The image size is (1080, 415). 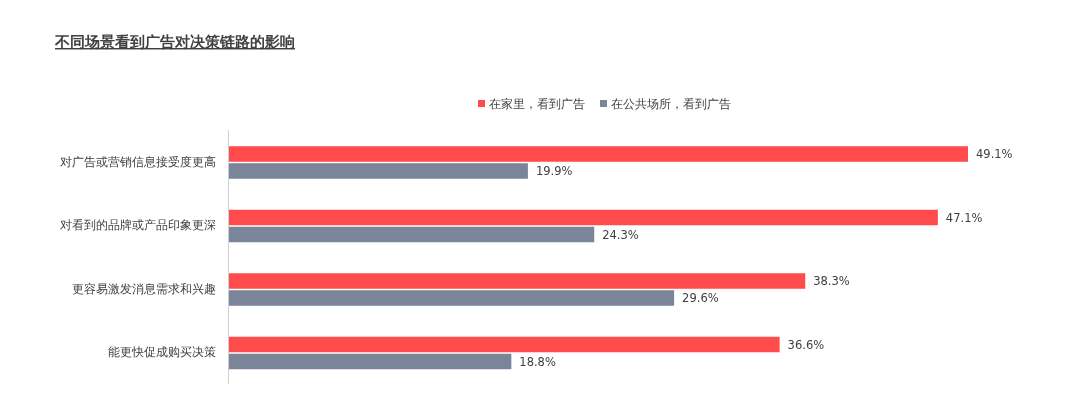 What do you see at coordinates (620, 234) in the screenshot?
I see `data-label: 24.3%` at bounding box center [620, 234].